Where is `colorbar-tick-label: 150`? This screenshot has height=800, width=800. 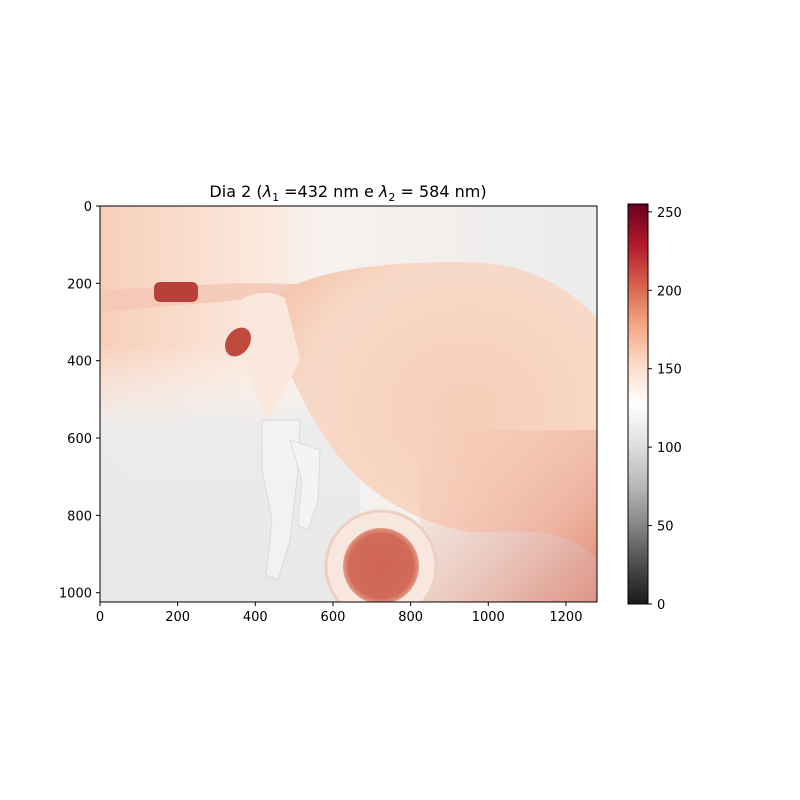
colorbar-tick-label: 150 is located at coordinates (669, 370).